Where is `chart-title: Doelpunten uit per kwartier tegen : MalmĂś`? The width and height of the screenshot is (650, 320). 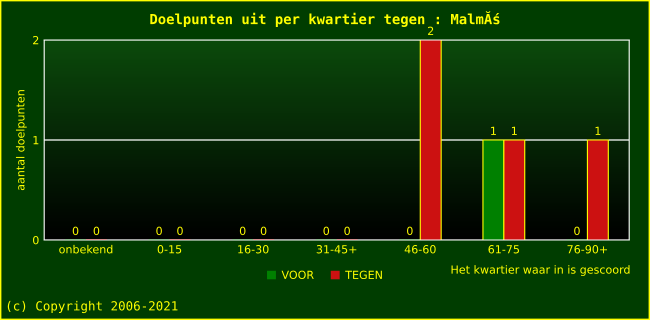 chart-title: Doelpunten uit per kwartier tegen : MalmĂś is located at coordinates (325, 19).